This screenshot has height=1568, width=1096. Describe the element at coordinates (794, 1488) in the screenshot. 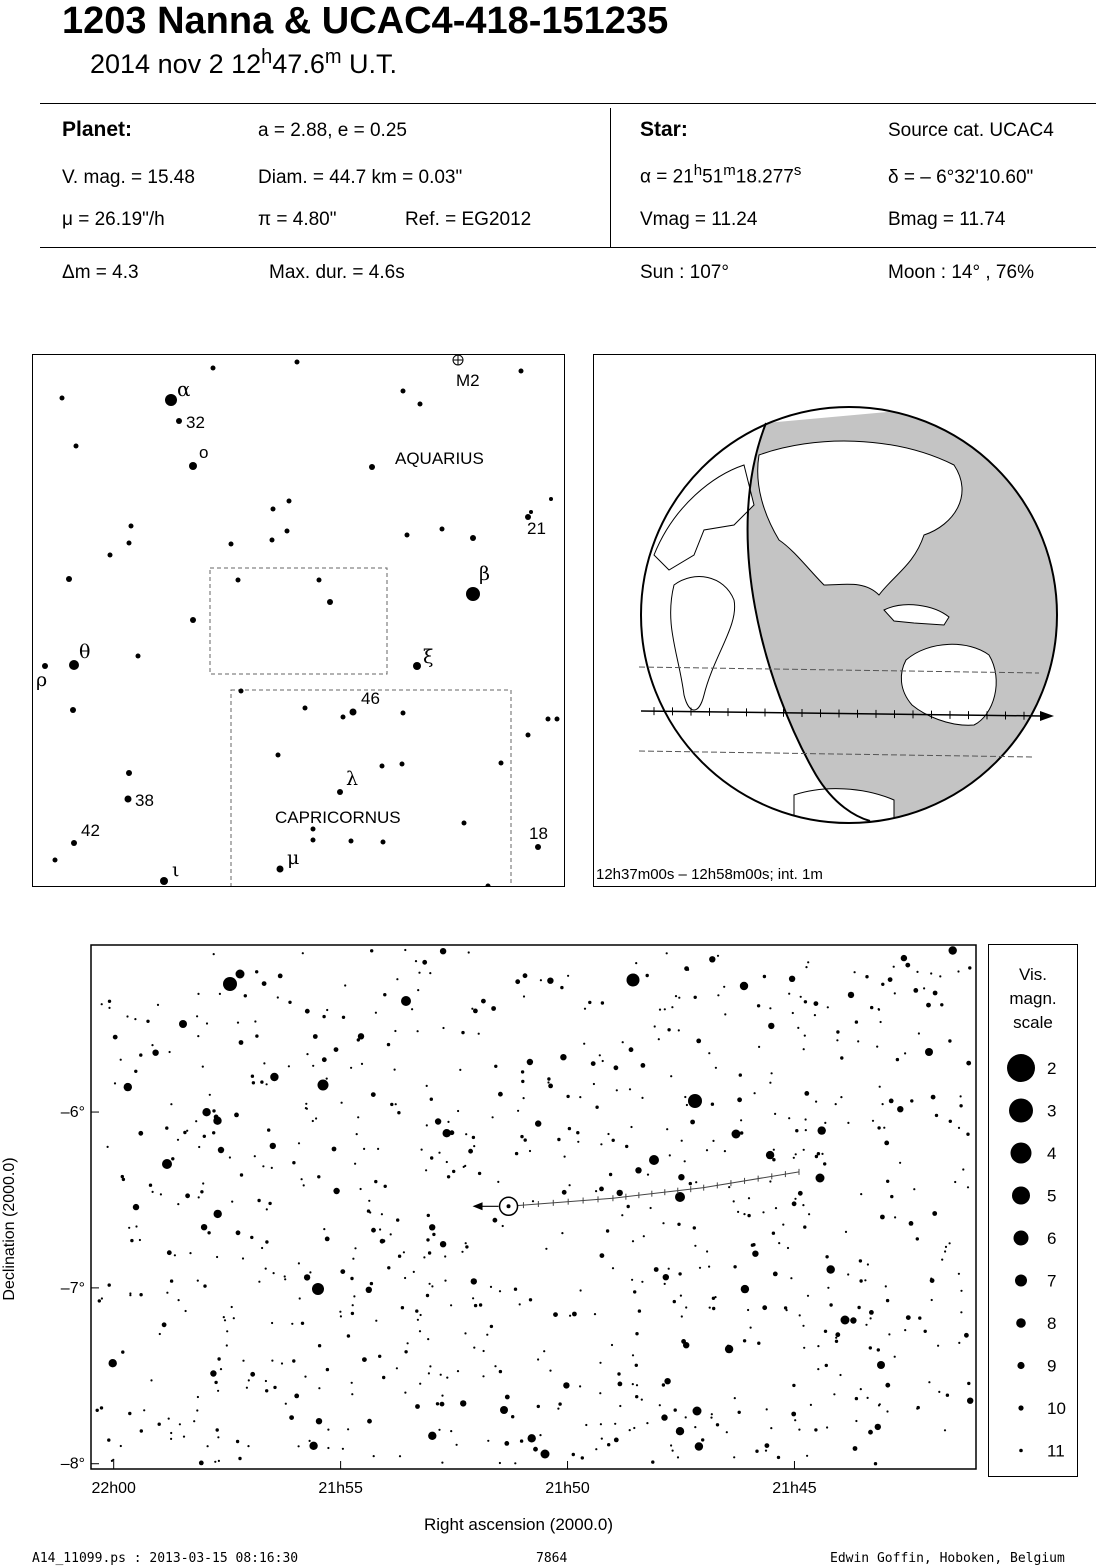

I see `x-tick-label: 21h45` at that location.